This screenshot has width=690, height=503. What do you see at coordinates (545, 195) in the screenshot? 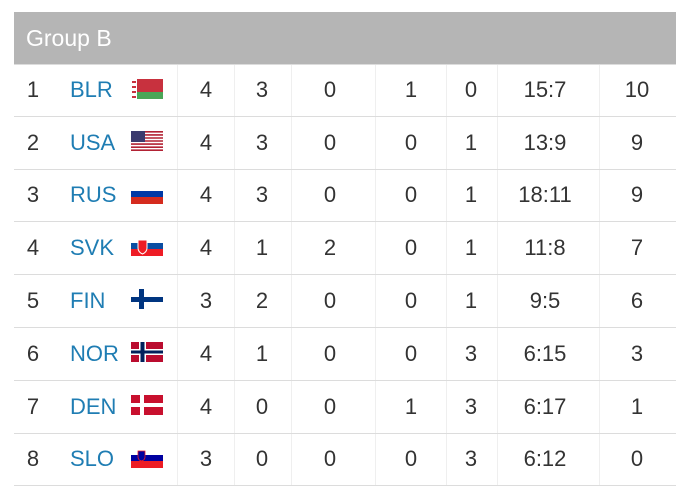
I see `table-cell: 18:11` at bounding box center [545, 195].